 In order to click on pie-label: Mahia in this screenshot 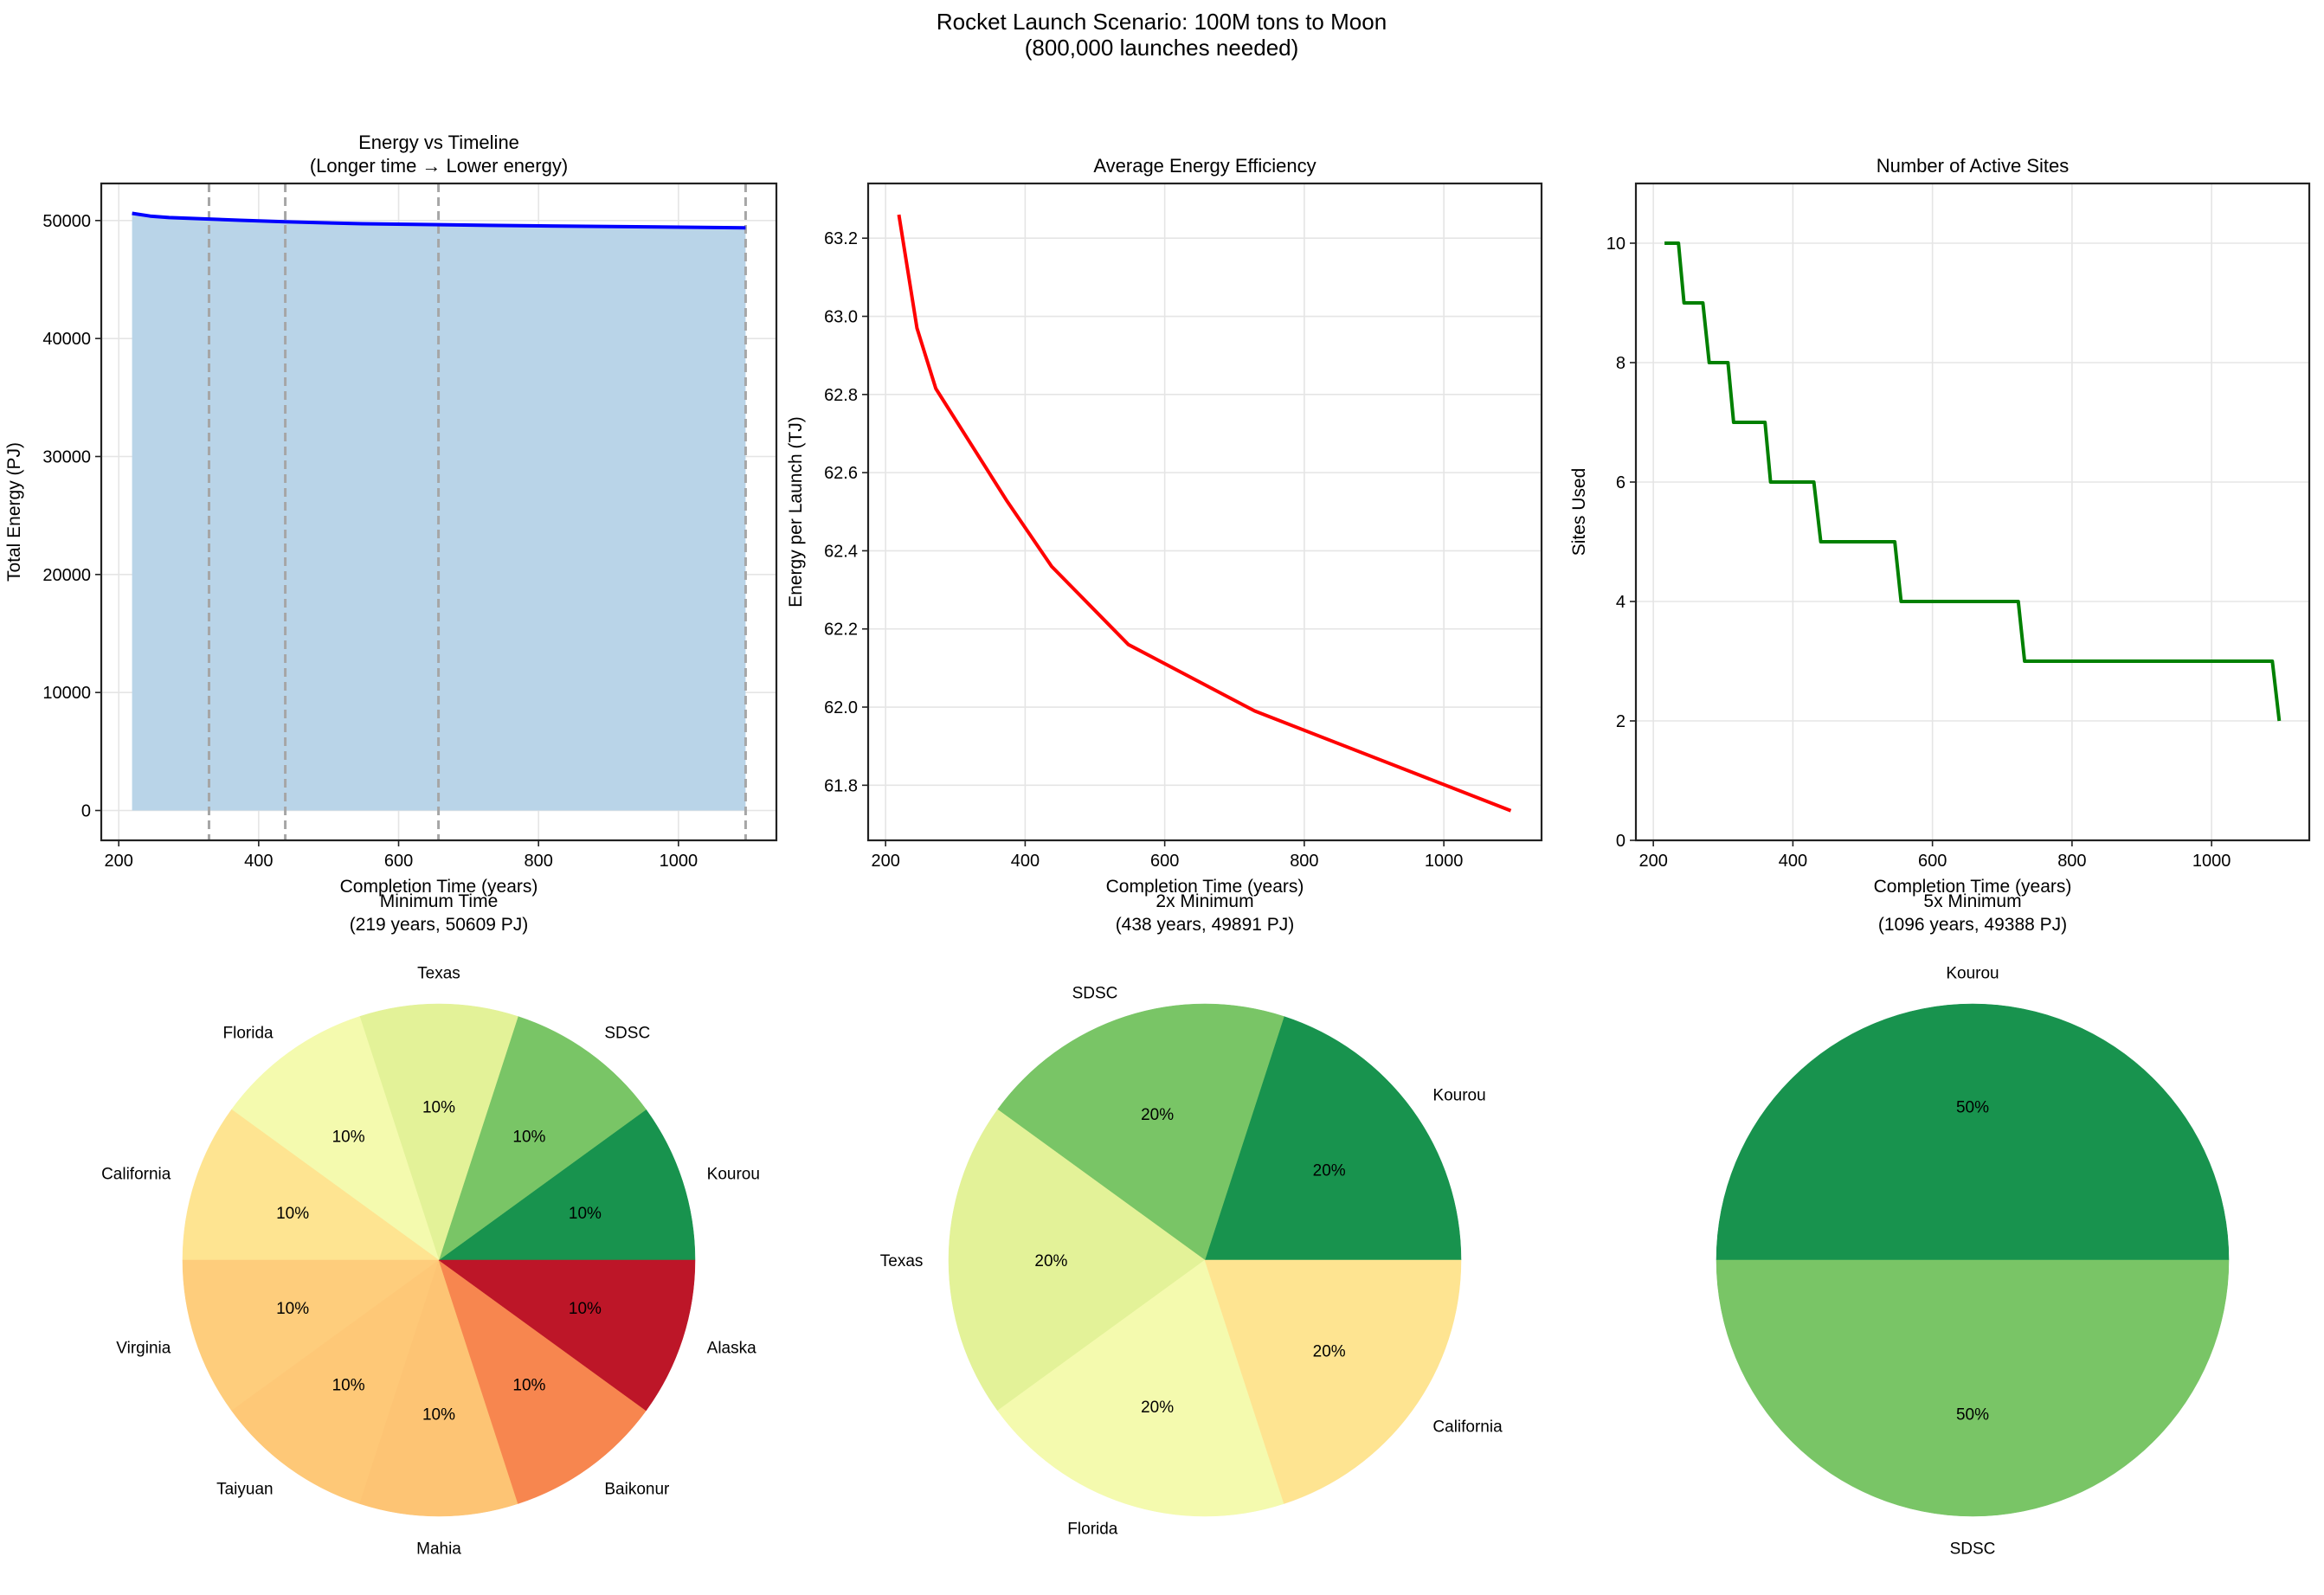, I will do `click(438, 1549)`.